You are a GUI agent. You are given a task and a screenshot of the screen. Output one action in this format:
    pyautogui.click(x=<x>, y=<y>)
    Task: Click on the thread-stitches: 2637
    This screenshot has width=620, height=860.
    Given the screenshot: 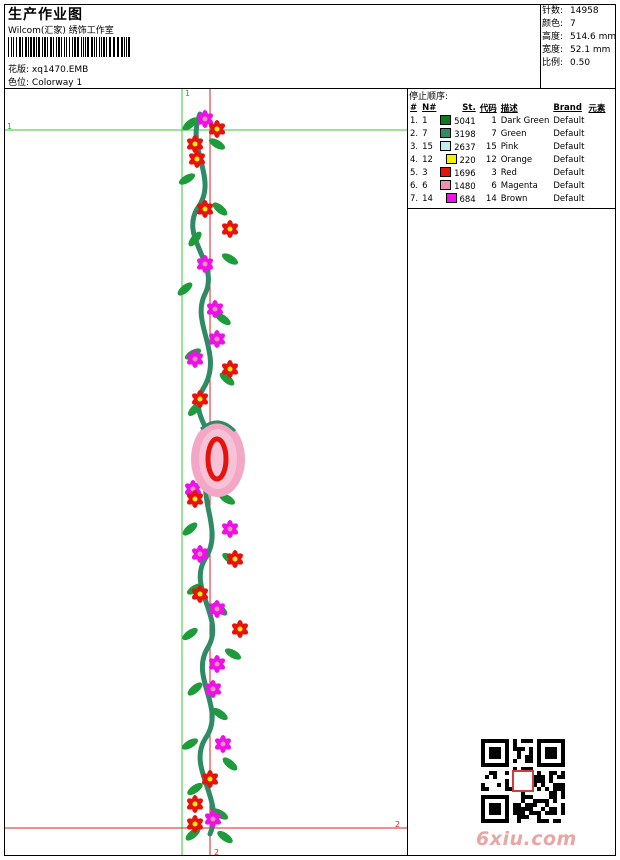 What is the action you would take?
    pyautogui.click(x=457, y=146)
    